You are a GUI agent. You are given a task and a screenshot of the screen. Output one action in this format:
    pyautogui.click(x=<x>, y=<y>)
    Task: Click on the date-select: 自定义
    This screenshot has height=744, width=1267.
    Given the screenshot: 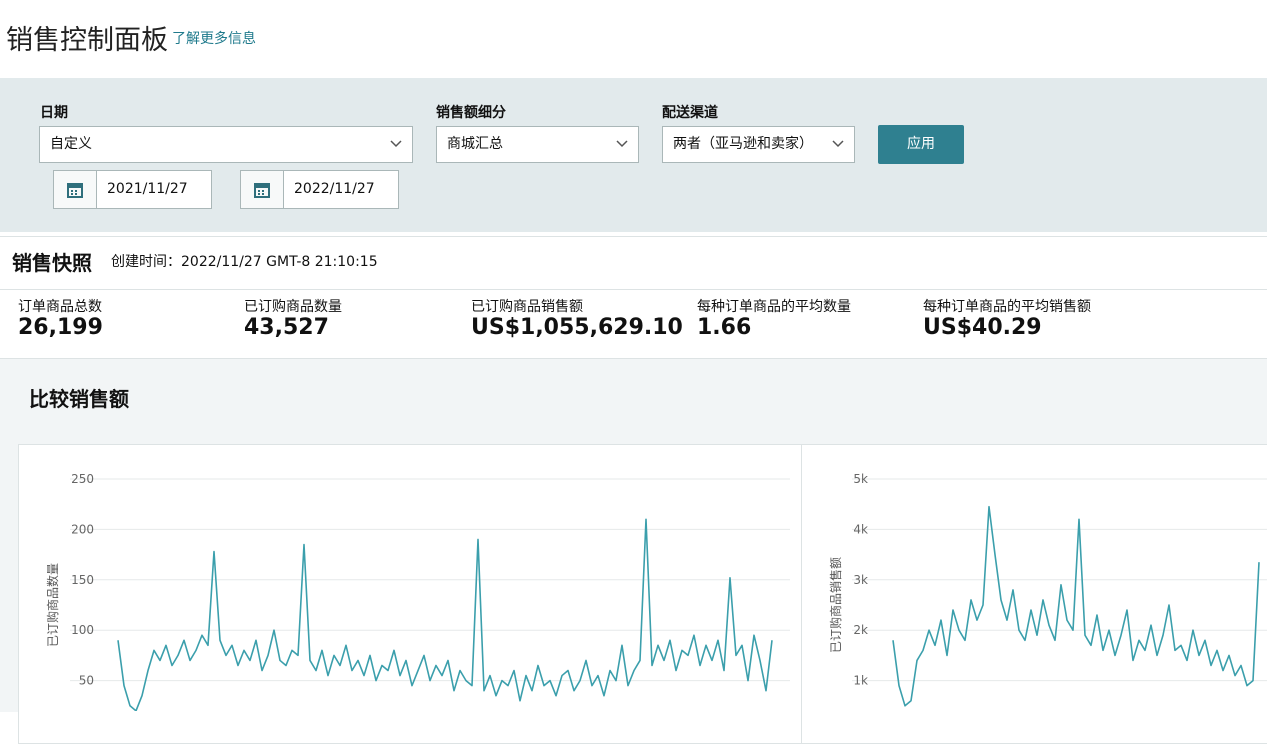 What is the action you would take?
    pyautogui.click(x=226, y=144)
    